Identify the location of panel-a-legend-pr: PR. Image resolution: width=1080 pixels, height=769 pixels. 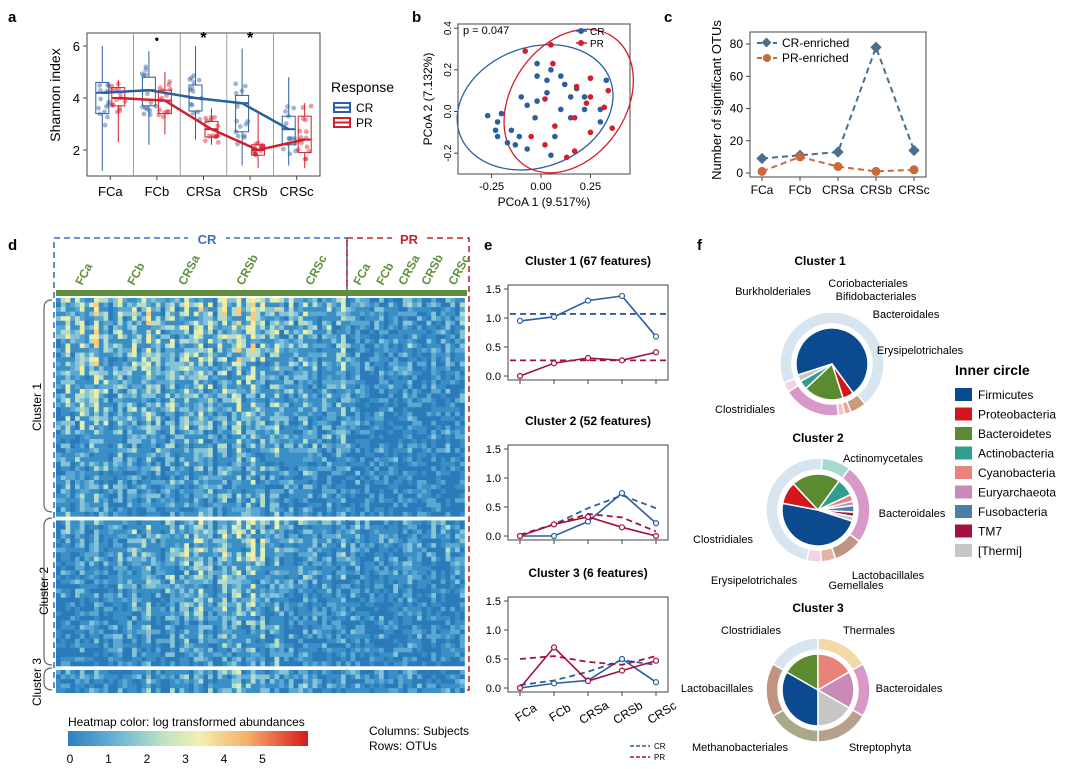
(364, 123).